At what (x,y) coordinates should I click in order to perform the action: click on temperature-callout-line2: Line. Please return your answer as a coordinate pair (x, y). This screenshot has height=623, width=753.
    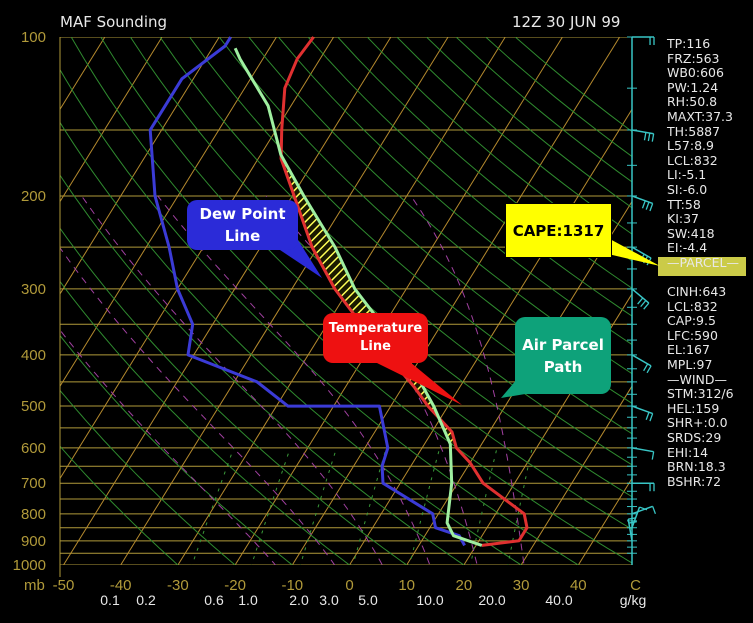
    Looking at the image, I should click on (375, 346).